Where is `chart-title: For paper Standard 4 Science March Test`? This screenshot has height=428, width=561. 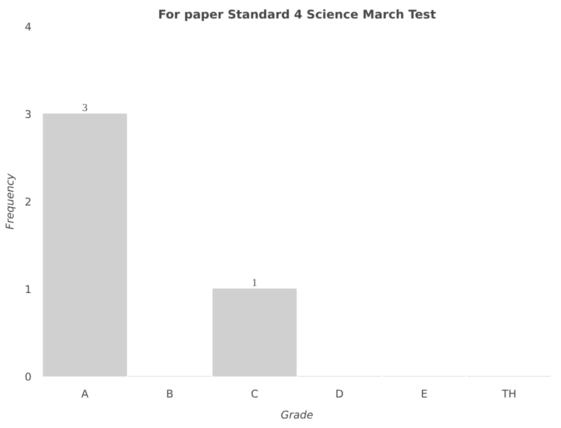
chart-title: For paper Standard 4 Science March Test is located at coordinates (297, 15).